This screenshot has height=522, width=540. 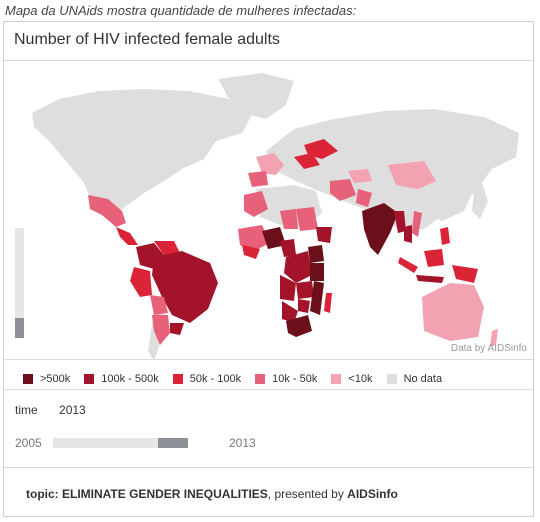 What do you see at coordinates (159, 305) in the screenshot?
I see `bolivia` at bounding box center [159, 305].